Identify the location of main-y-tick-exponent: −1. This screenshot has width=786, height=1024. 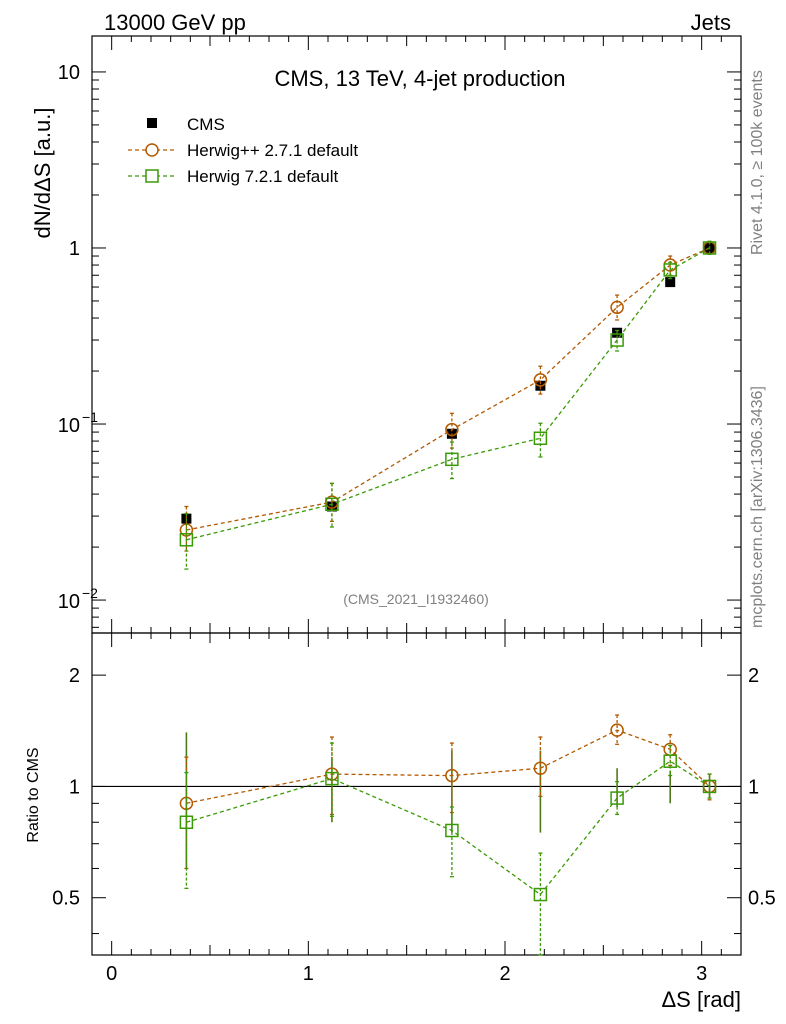
(90, 417).